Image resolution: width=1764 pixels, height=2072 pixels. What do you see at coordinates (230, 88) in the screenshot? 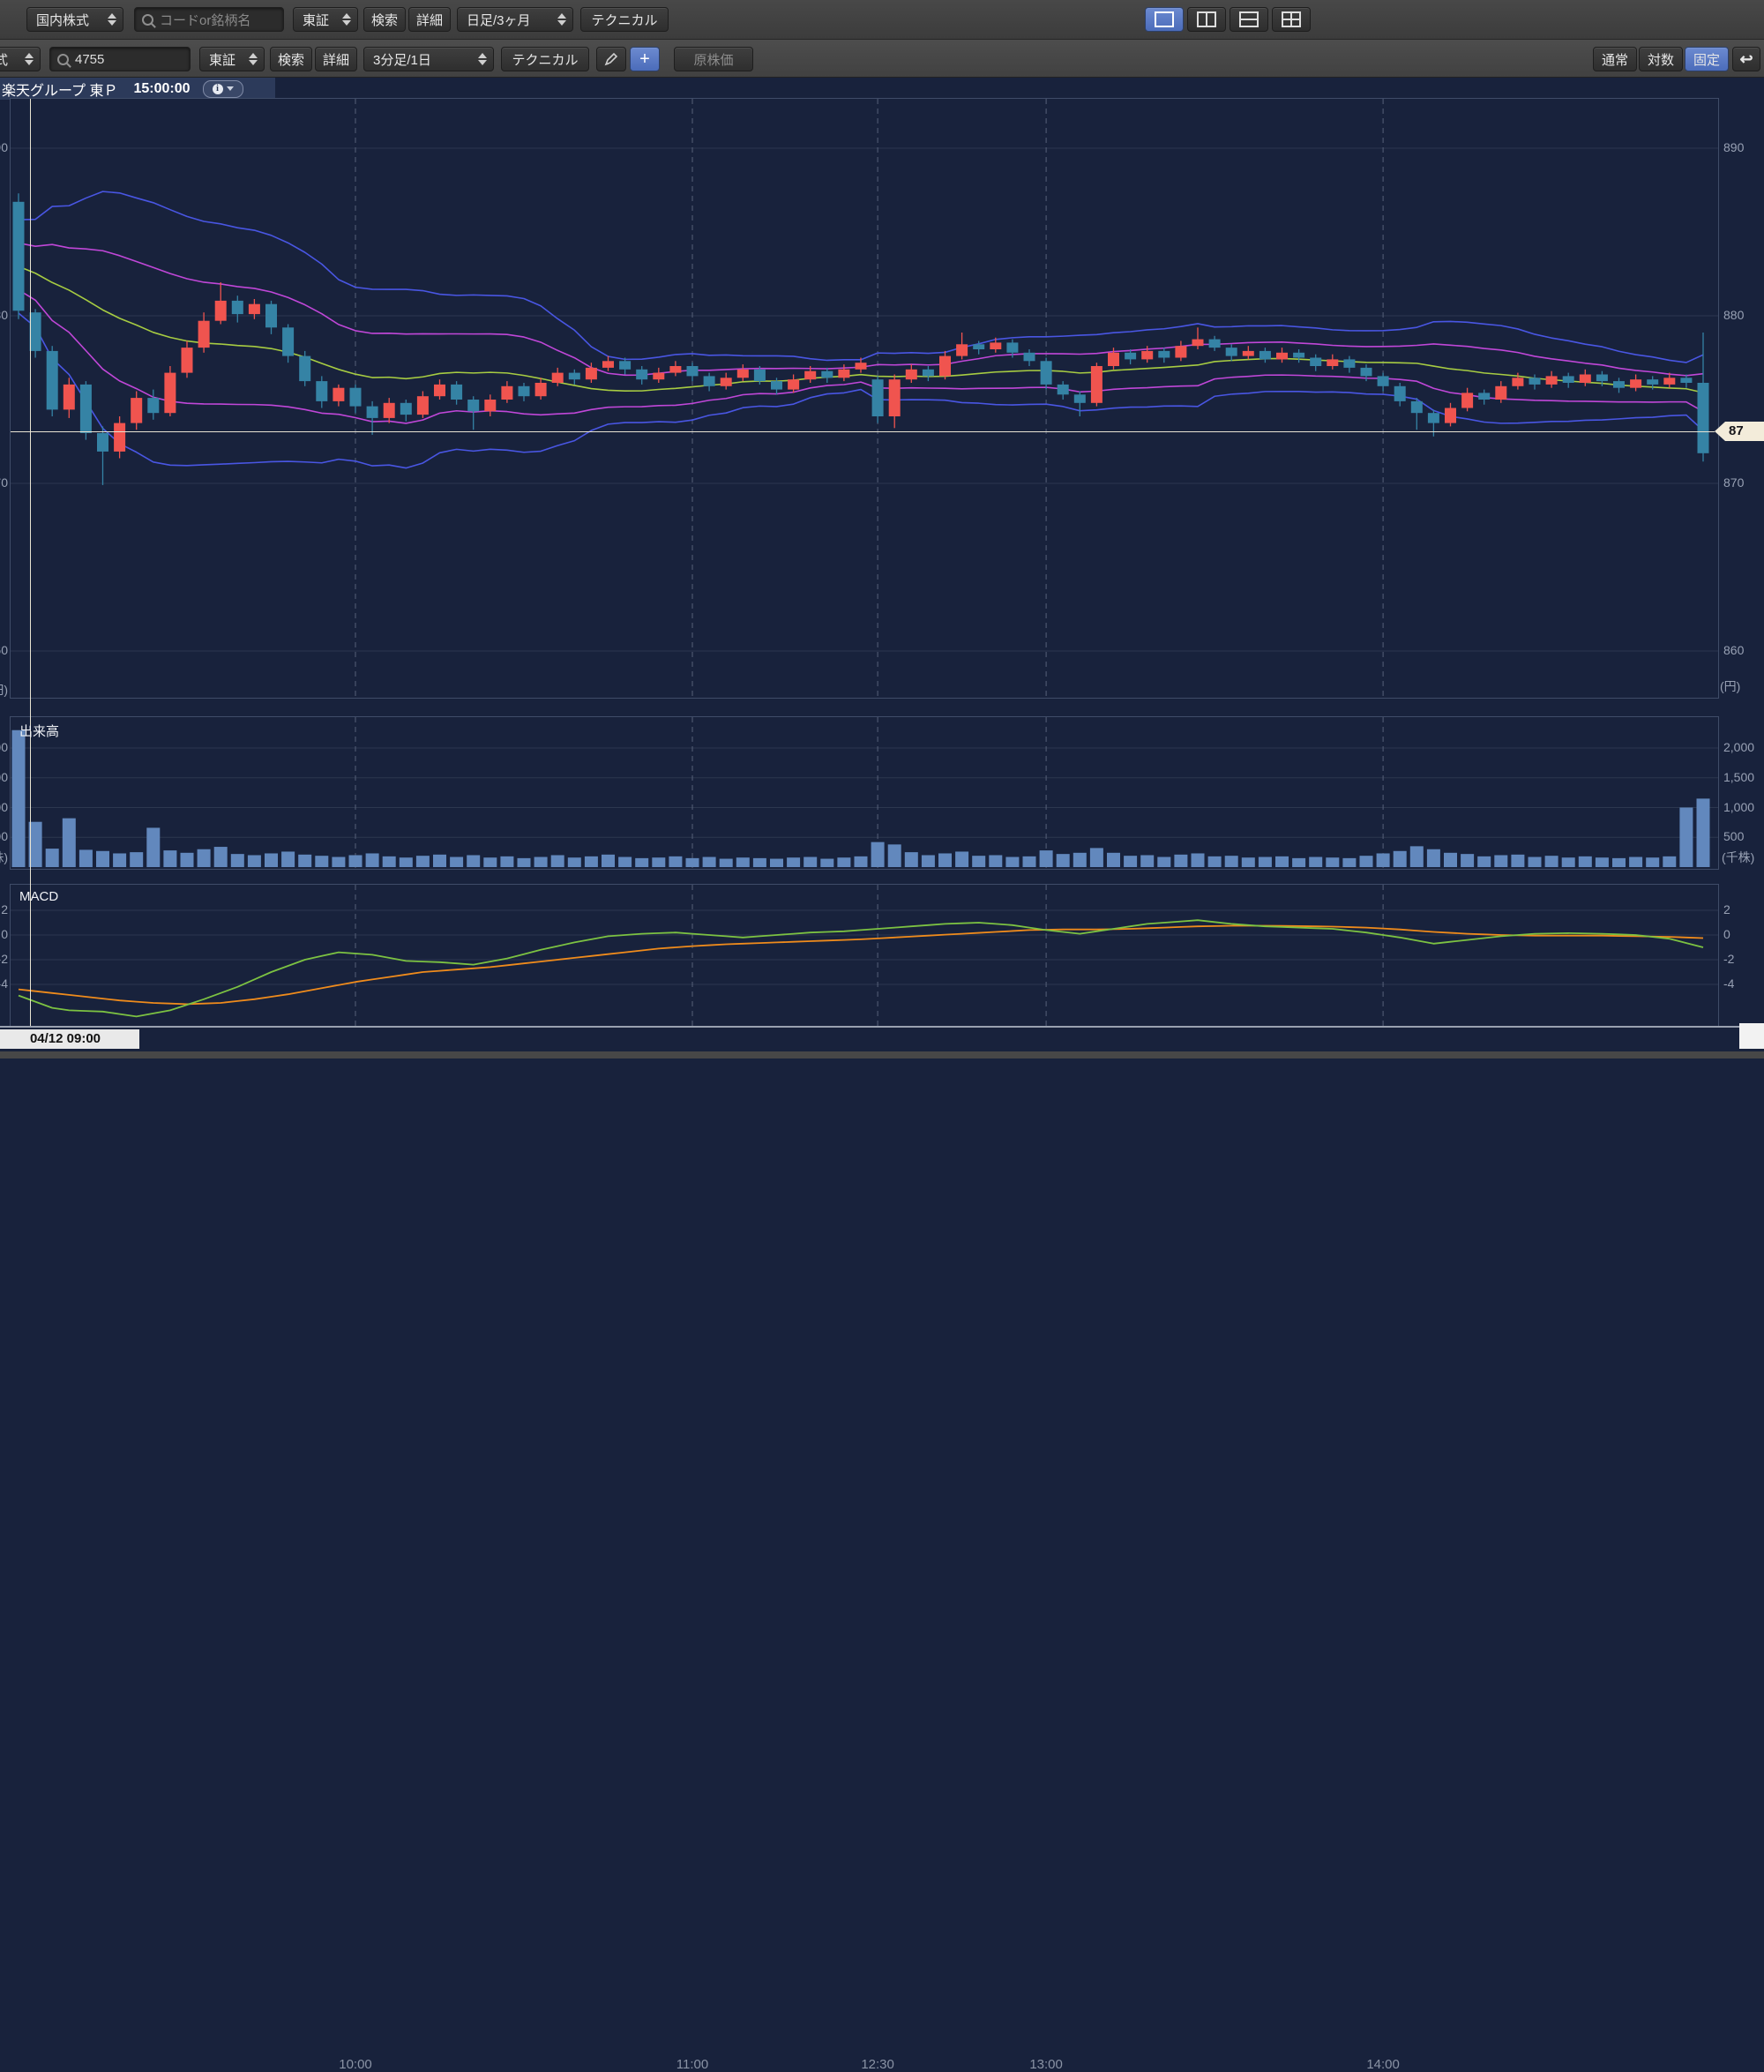
I see `chevron-down-icon` at bounding box center [230, 88].